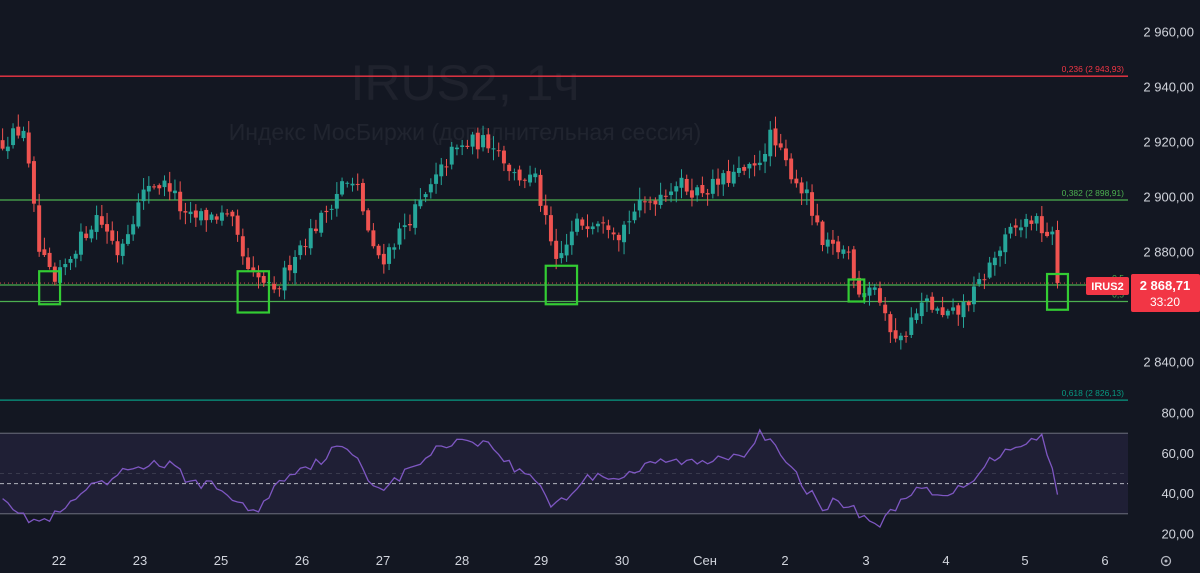  I want to click on price-tag-background, so click(1165, 293).